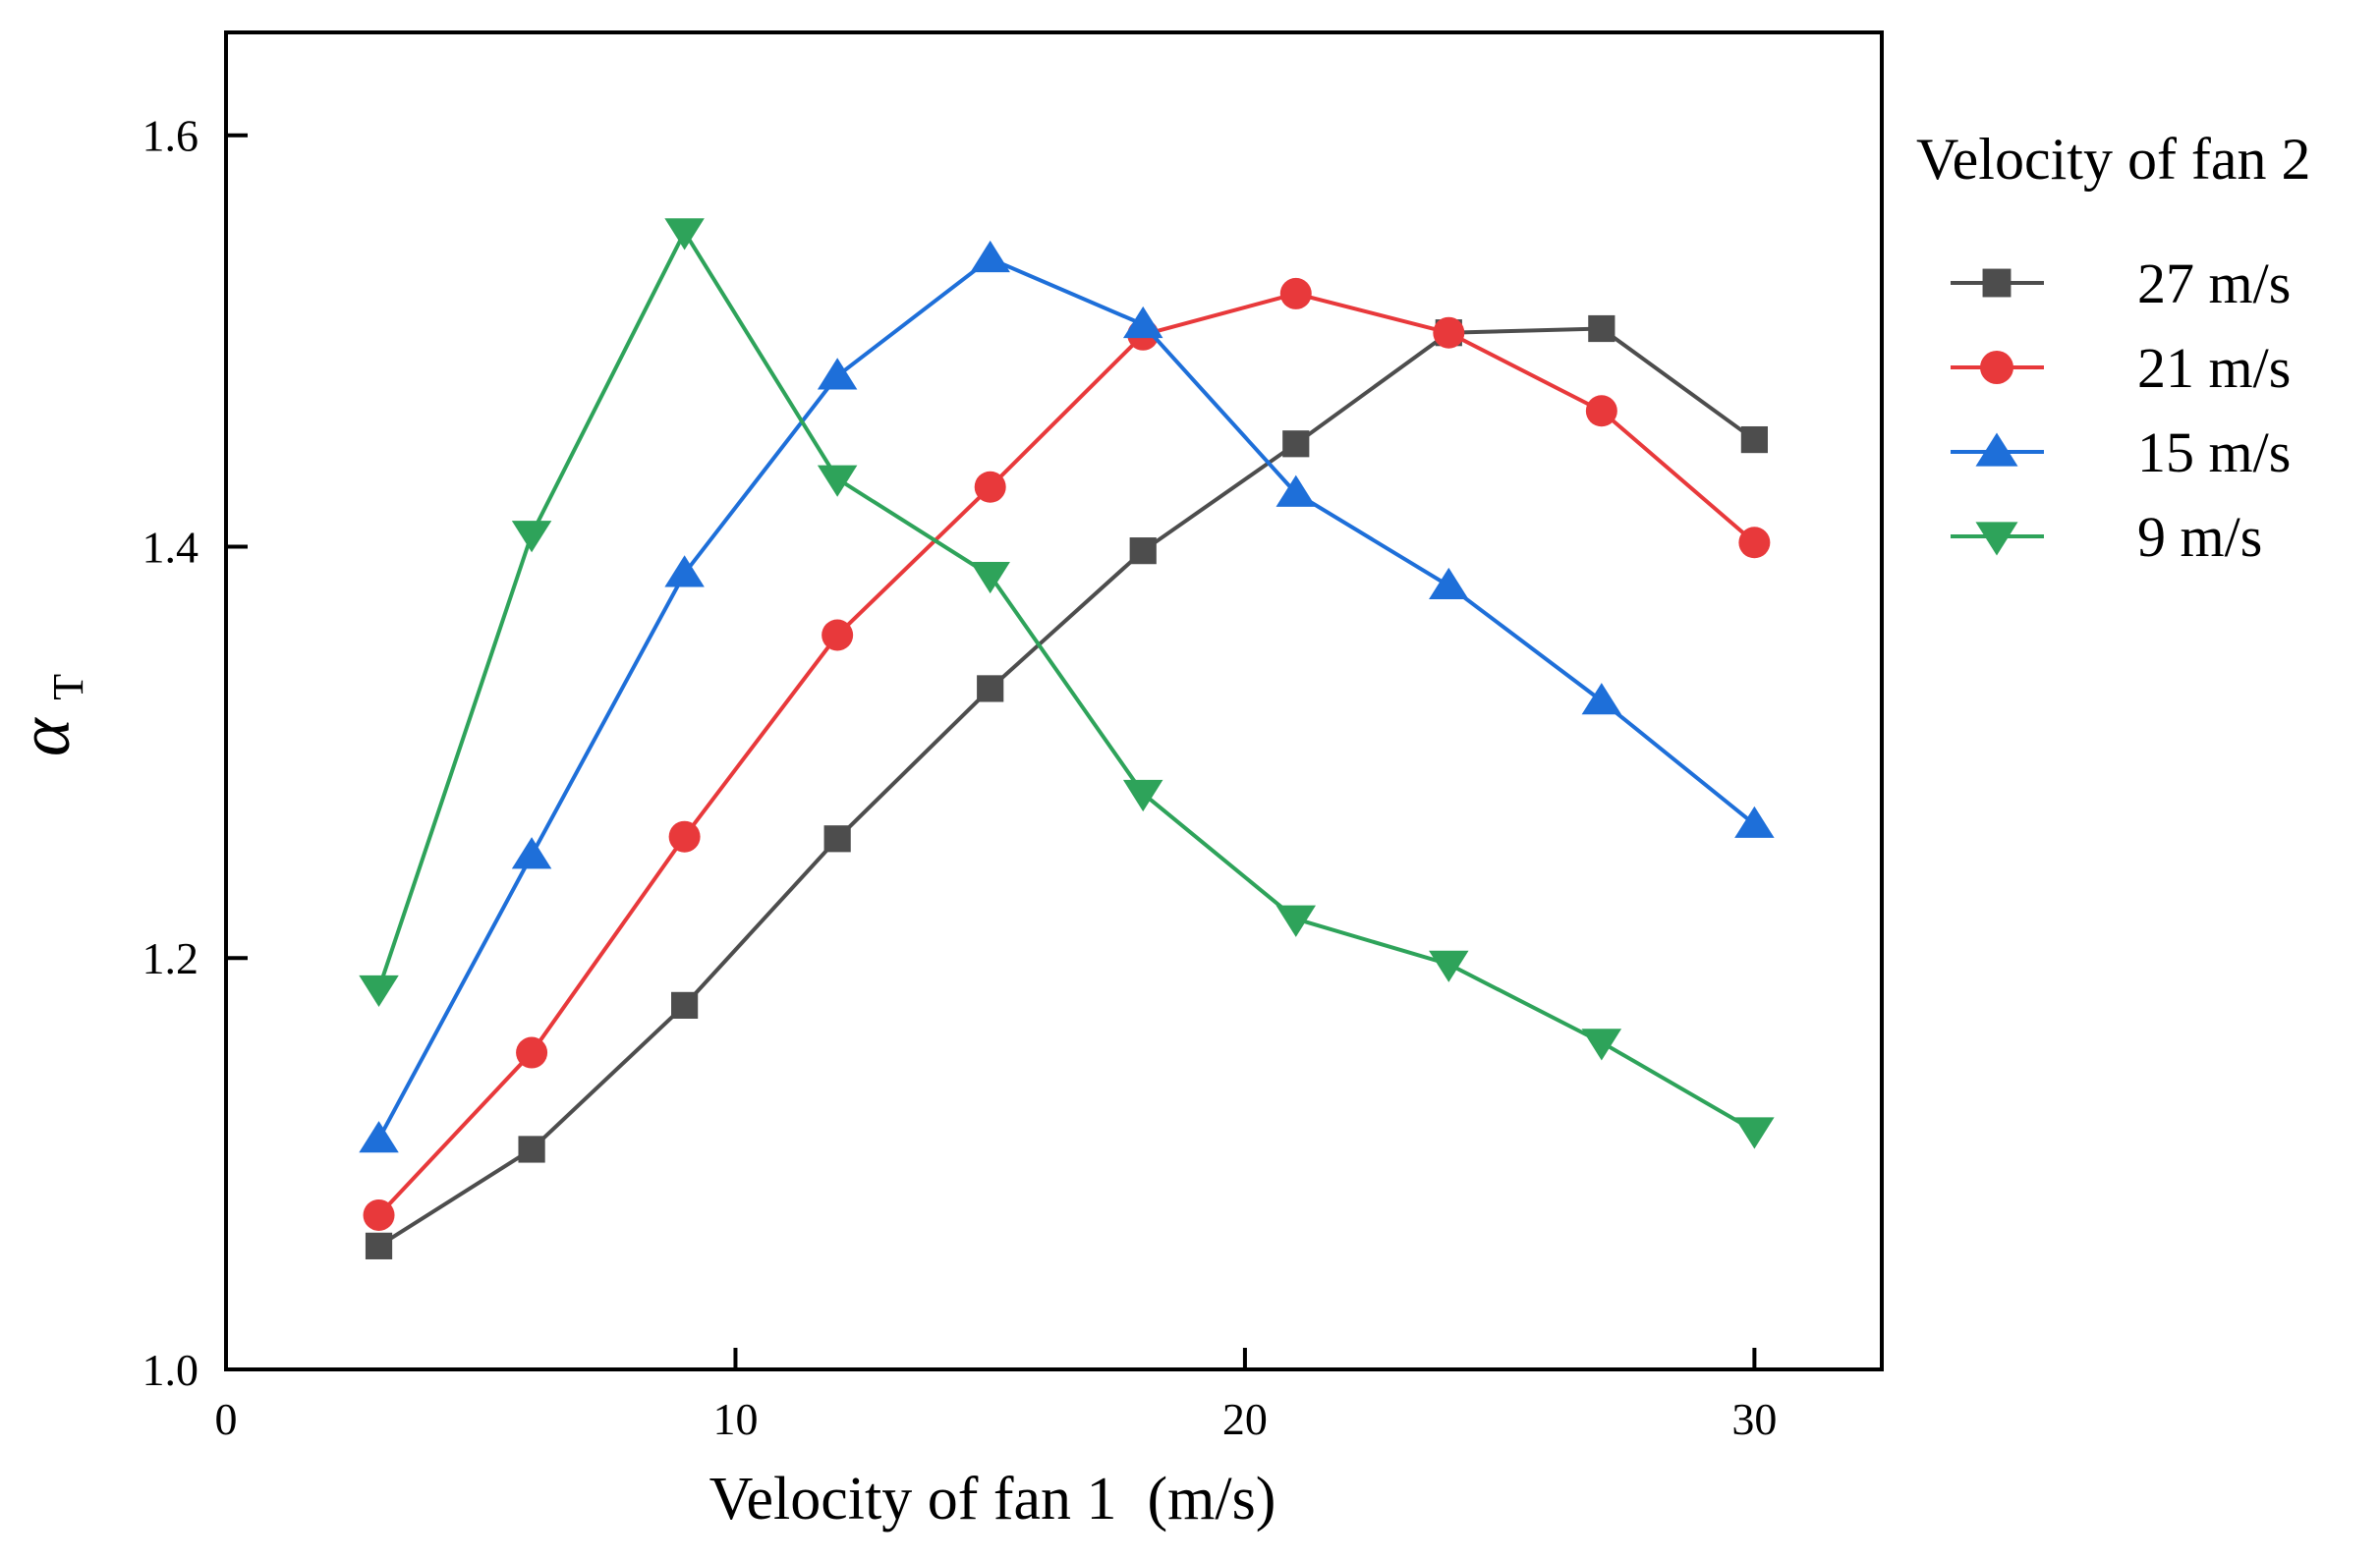  I want to click on x-tick-label: 10, so click(735, 1419).